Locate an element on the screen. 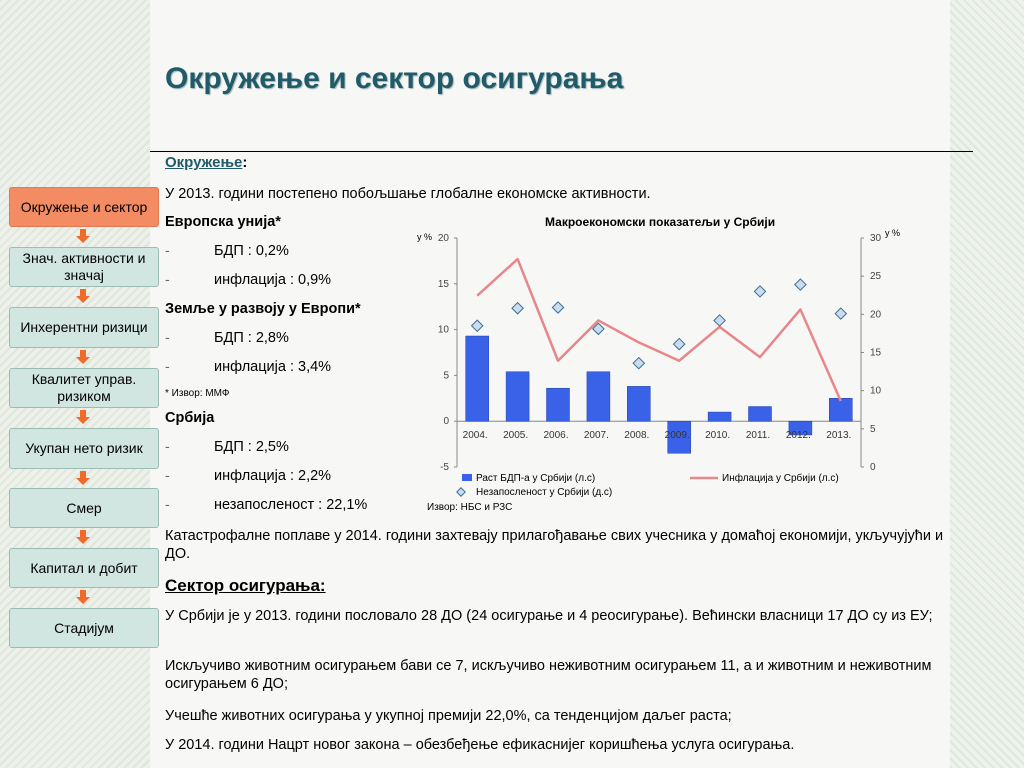  y-tick-label-left: 20 is located at coordinates (444, 238).